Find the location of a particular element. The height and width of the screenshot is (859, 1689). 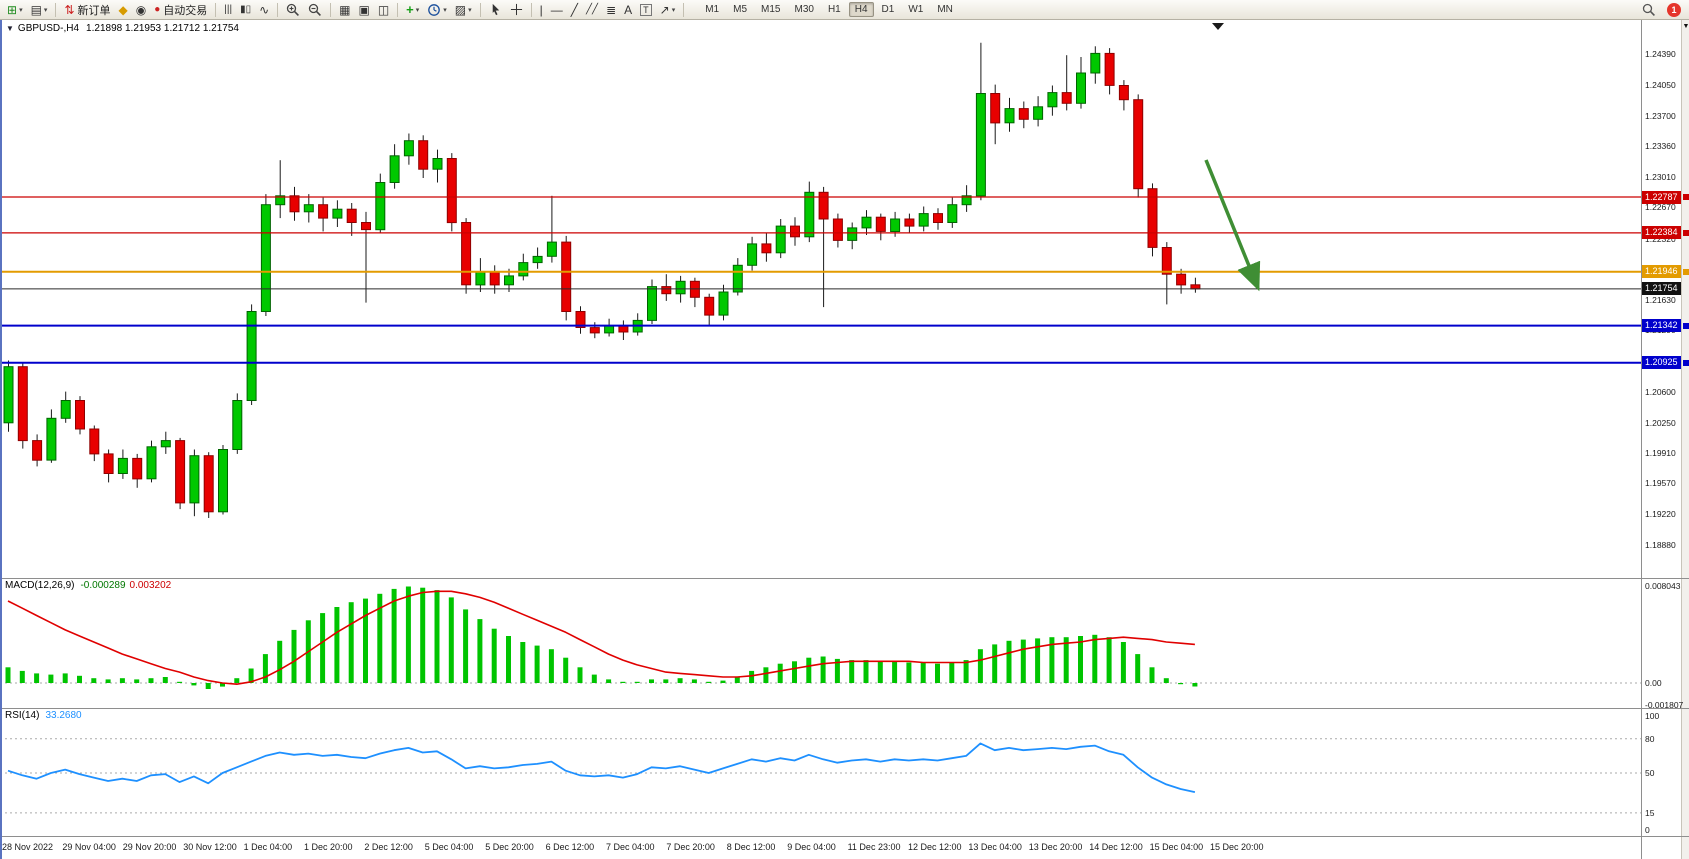

notification-badge: 1 is located at coordinates (1674, 9).